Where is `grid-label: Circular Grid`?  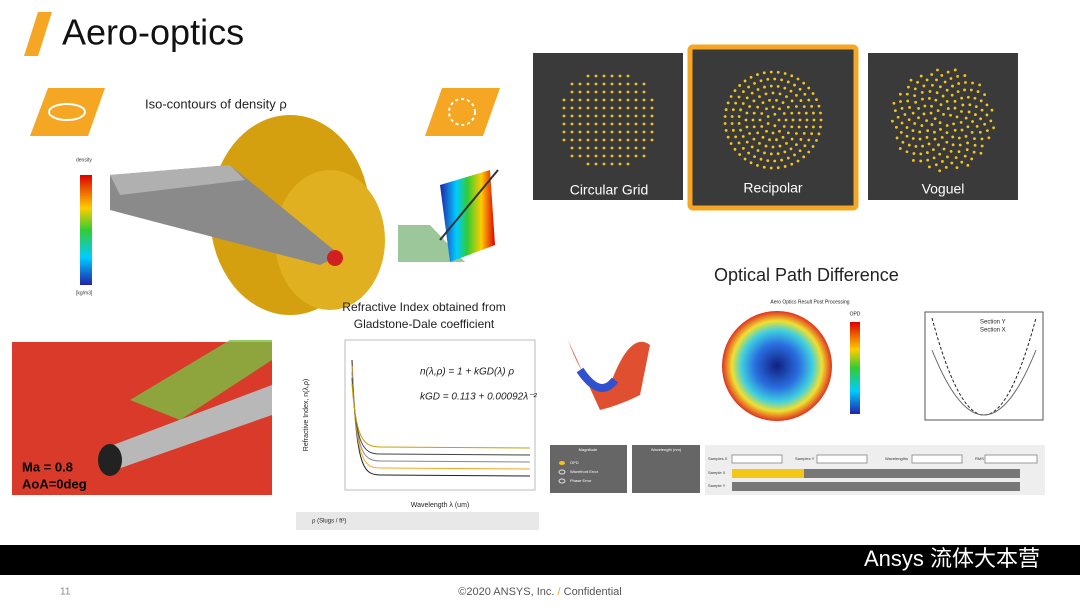
grid-label: Circular Grid is located at coordinates (609, 190).